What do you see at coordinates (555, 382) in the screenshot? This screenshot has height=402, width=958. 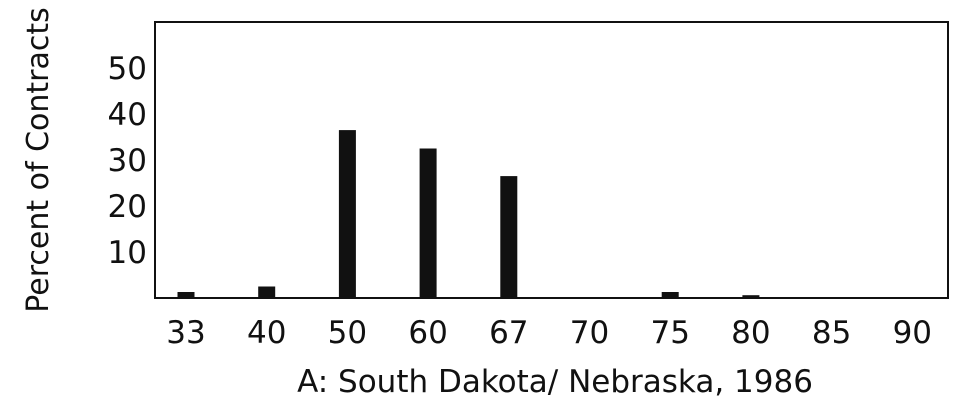 I see `x-axis-title: A: South Dakota/ Nebraska, 1986` at bounding box center [555, 382].